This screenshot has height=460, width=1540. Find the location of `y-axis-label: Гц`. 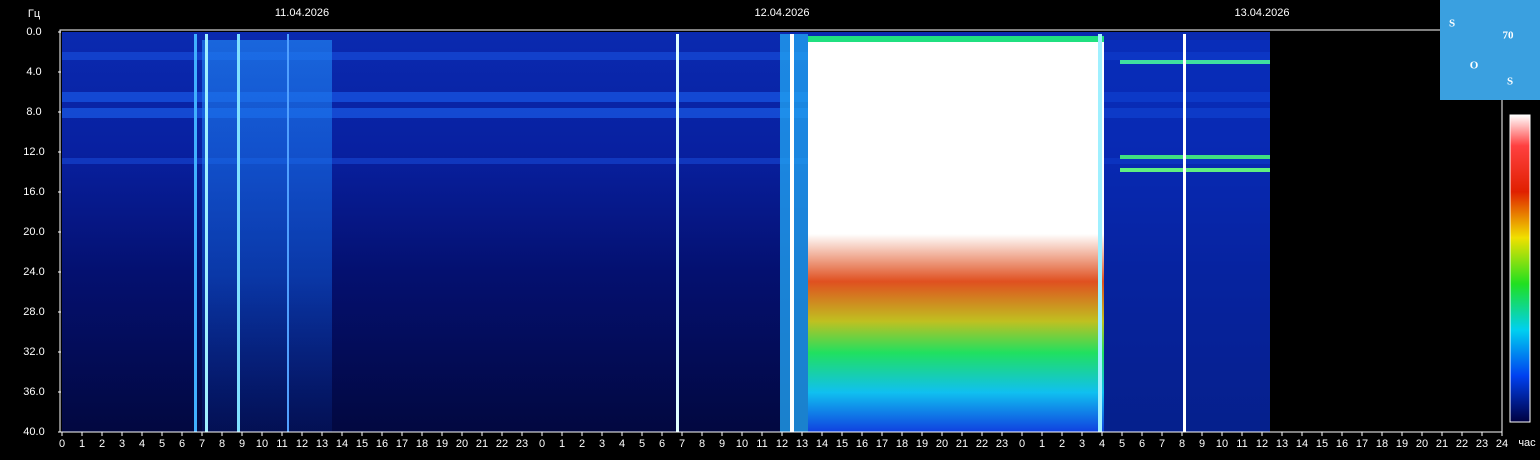

y-axis-label: Гц is located at coordinates (34, 14).